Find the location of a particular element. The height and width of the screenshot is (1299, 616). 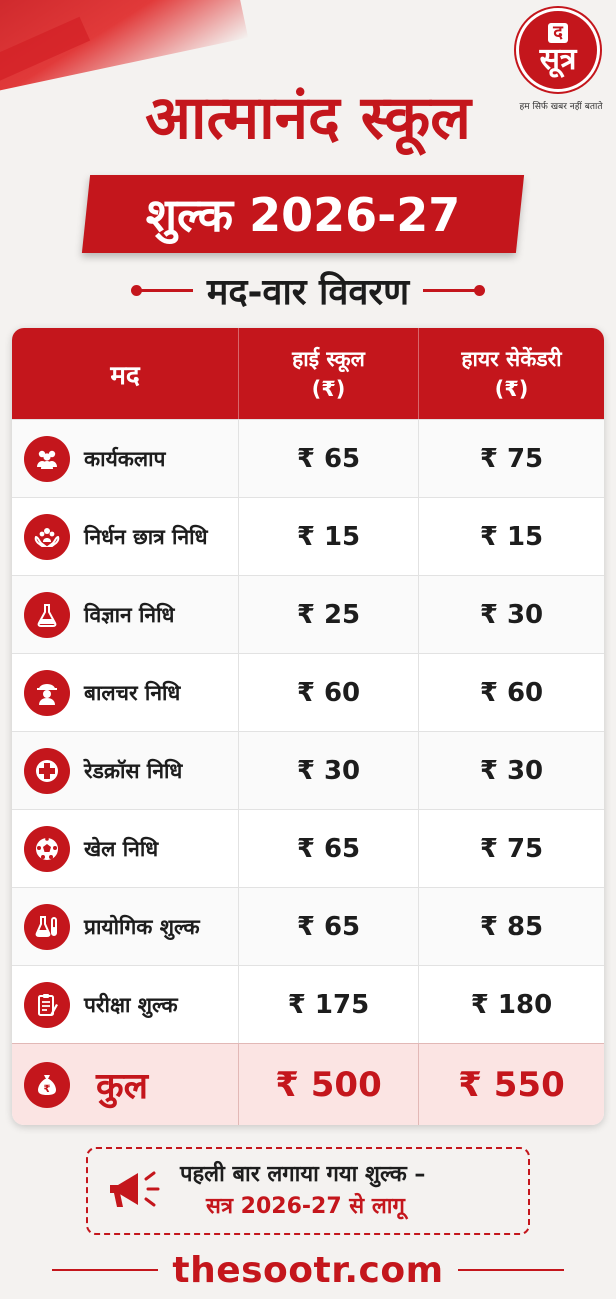

row-higher-secondary-value: ₹ 15 is located at coordinates (511, 536).